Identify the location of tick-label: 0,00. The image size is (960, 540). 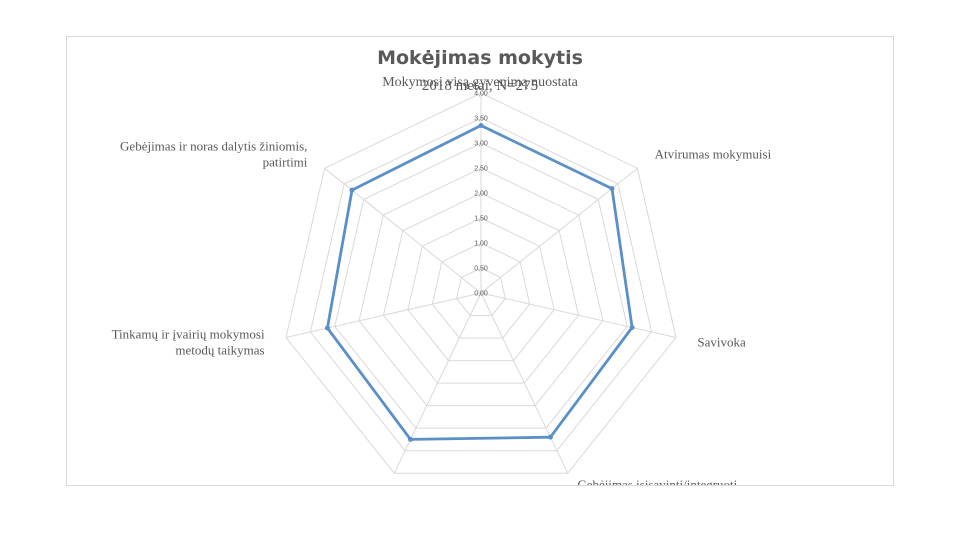
(481, 294).